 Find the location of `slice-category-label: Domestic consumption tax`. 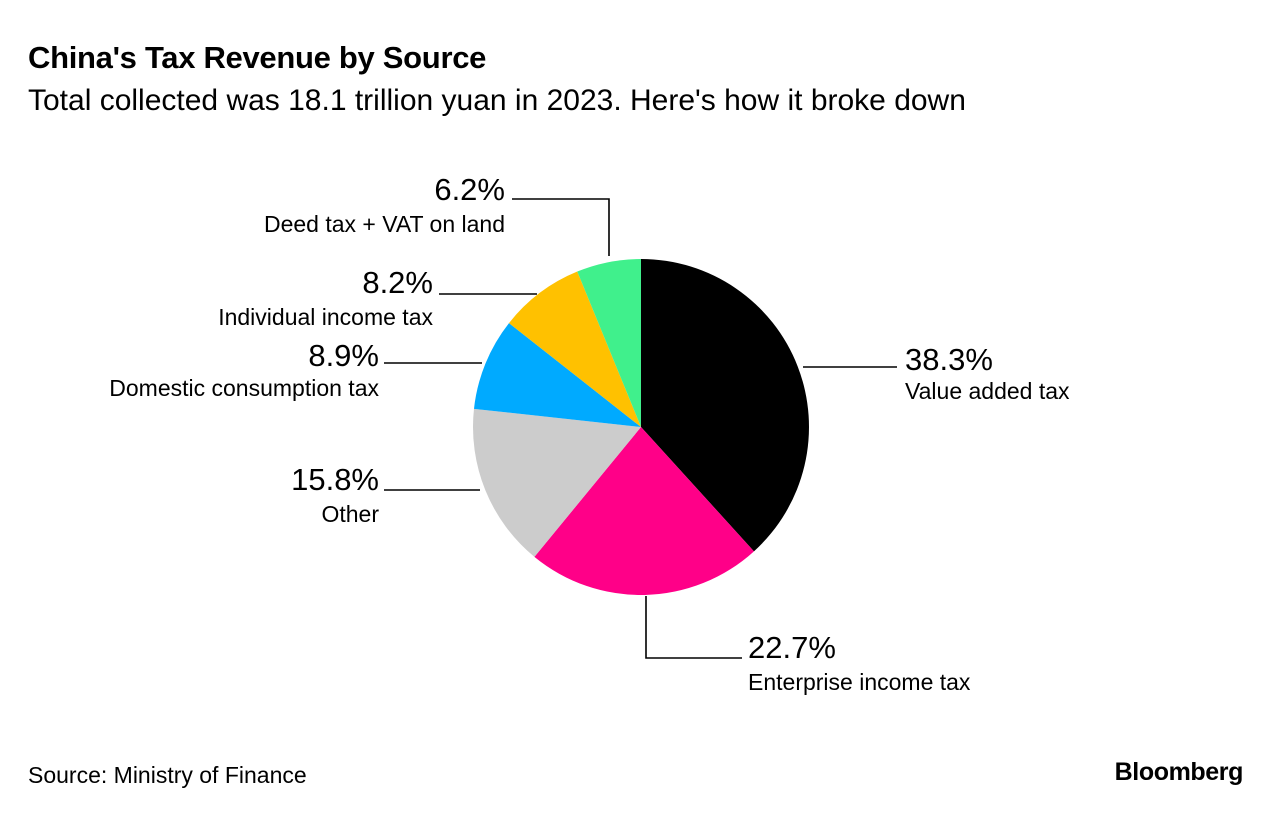

slice-category-label: Domestic consumption tax is located at coordinates (244, 388).